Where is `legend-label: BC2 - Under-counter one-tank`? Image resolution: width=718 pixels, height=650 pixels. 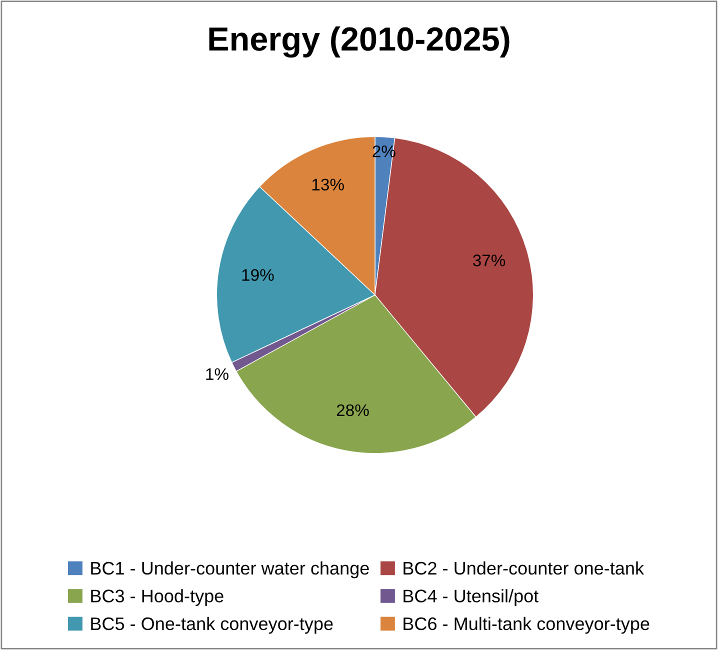 legend-label: BC2 - Under-counter one-tank is located at coordinates (524, 568).